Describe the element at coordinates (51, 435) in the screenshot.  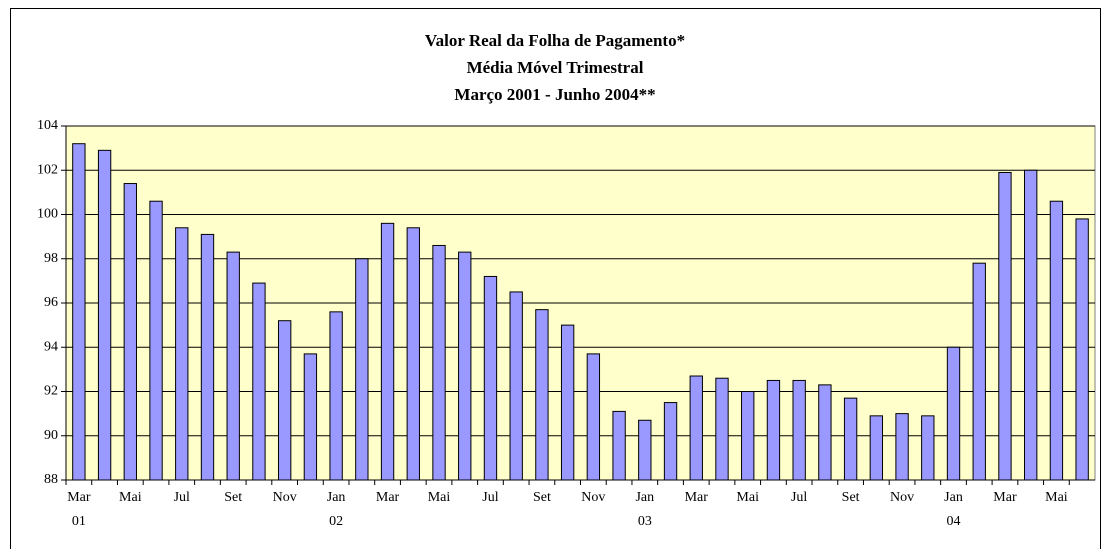
I see `y-tick-label: 90` at that location.